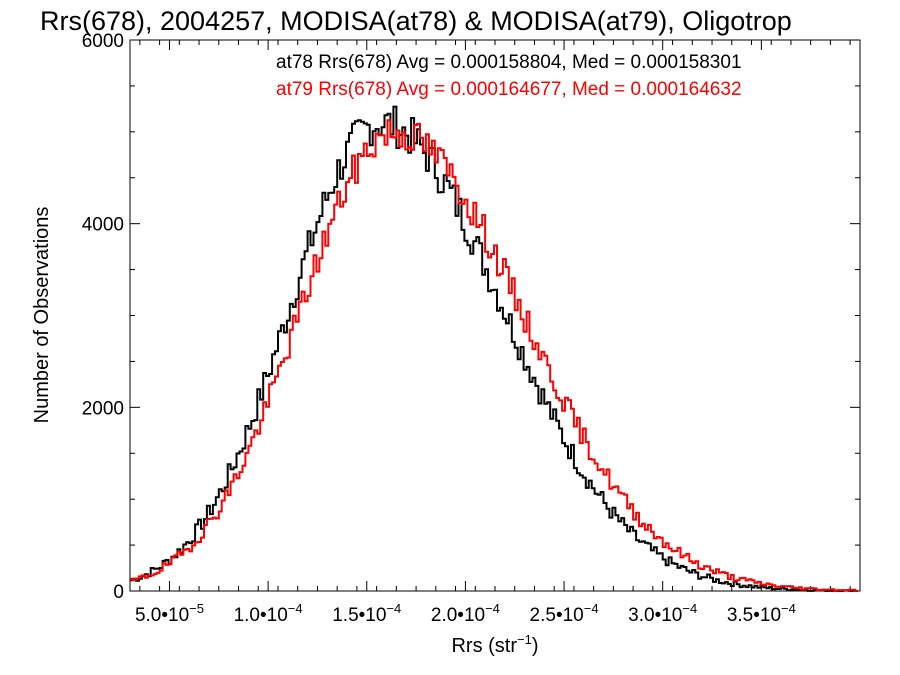  I want to click on x-tick-label: 3.0•10−4, so click(662, 613).